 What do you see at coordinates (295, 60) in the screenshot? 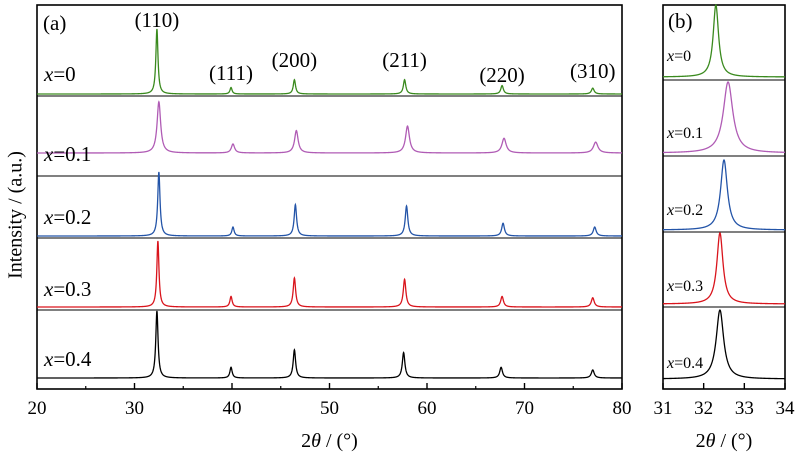
I see `peak-label: (200)` at bounding box center [295, 60].